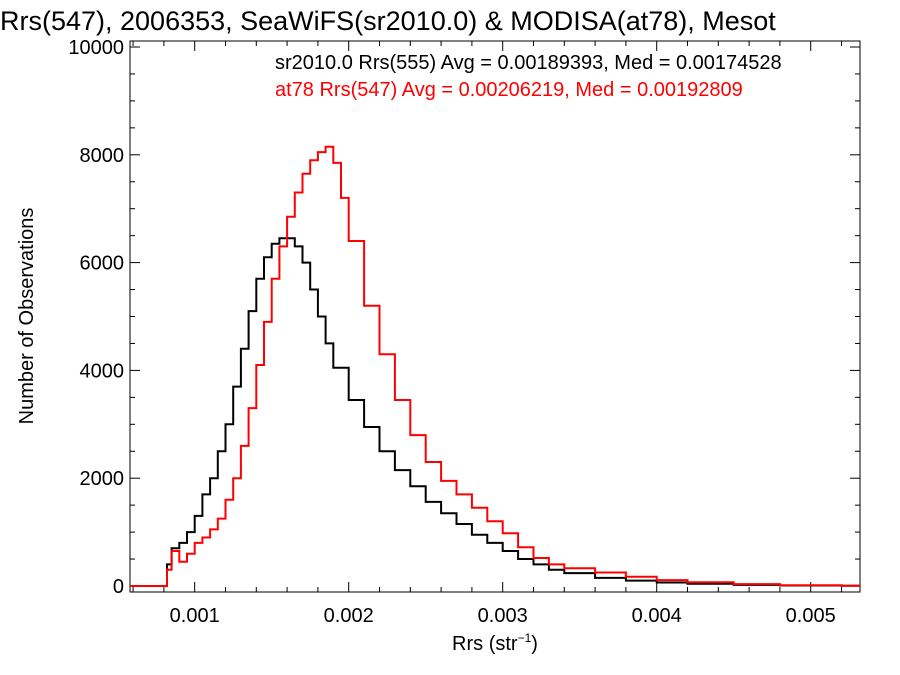 The height and width of the screenshot is (675, 900). I want to click on x-axis-label-close: ), so click(534, 644).